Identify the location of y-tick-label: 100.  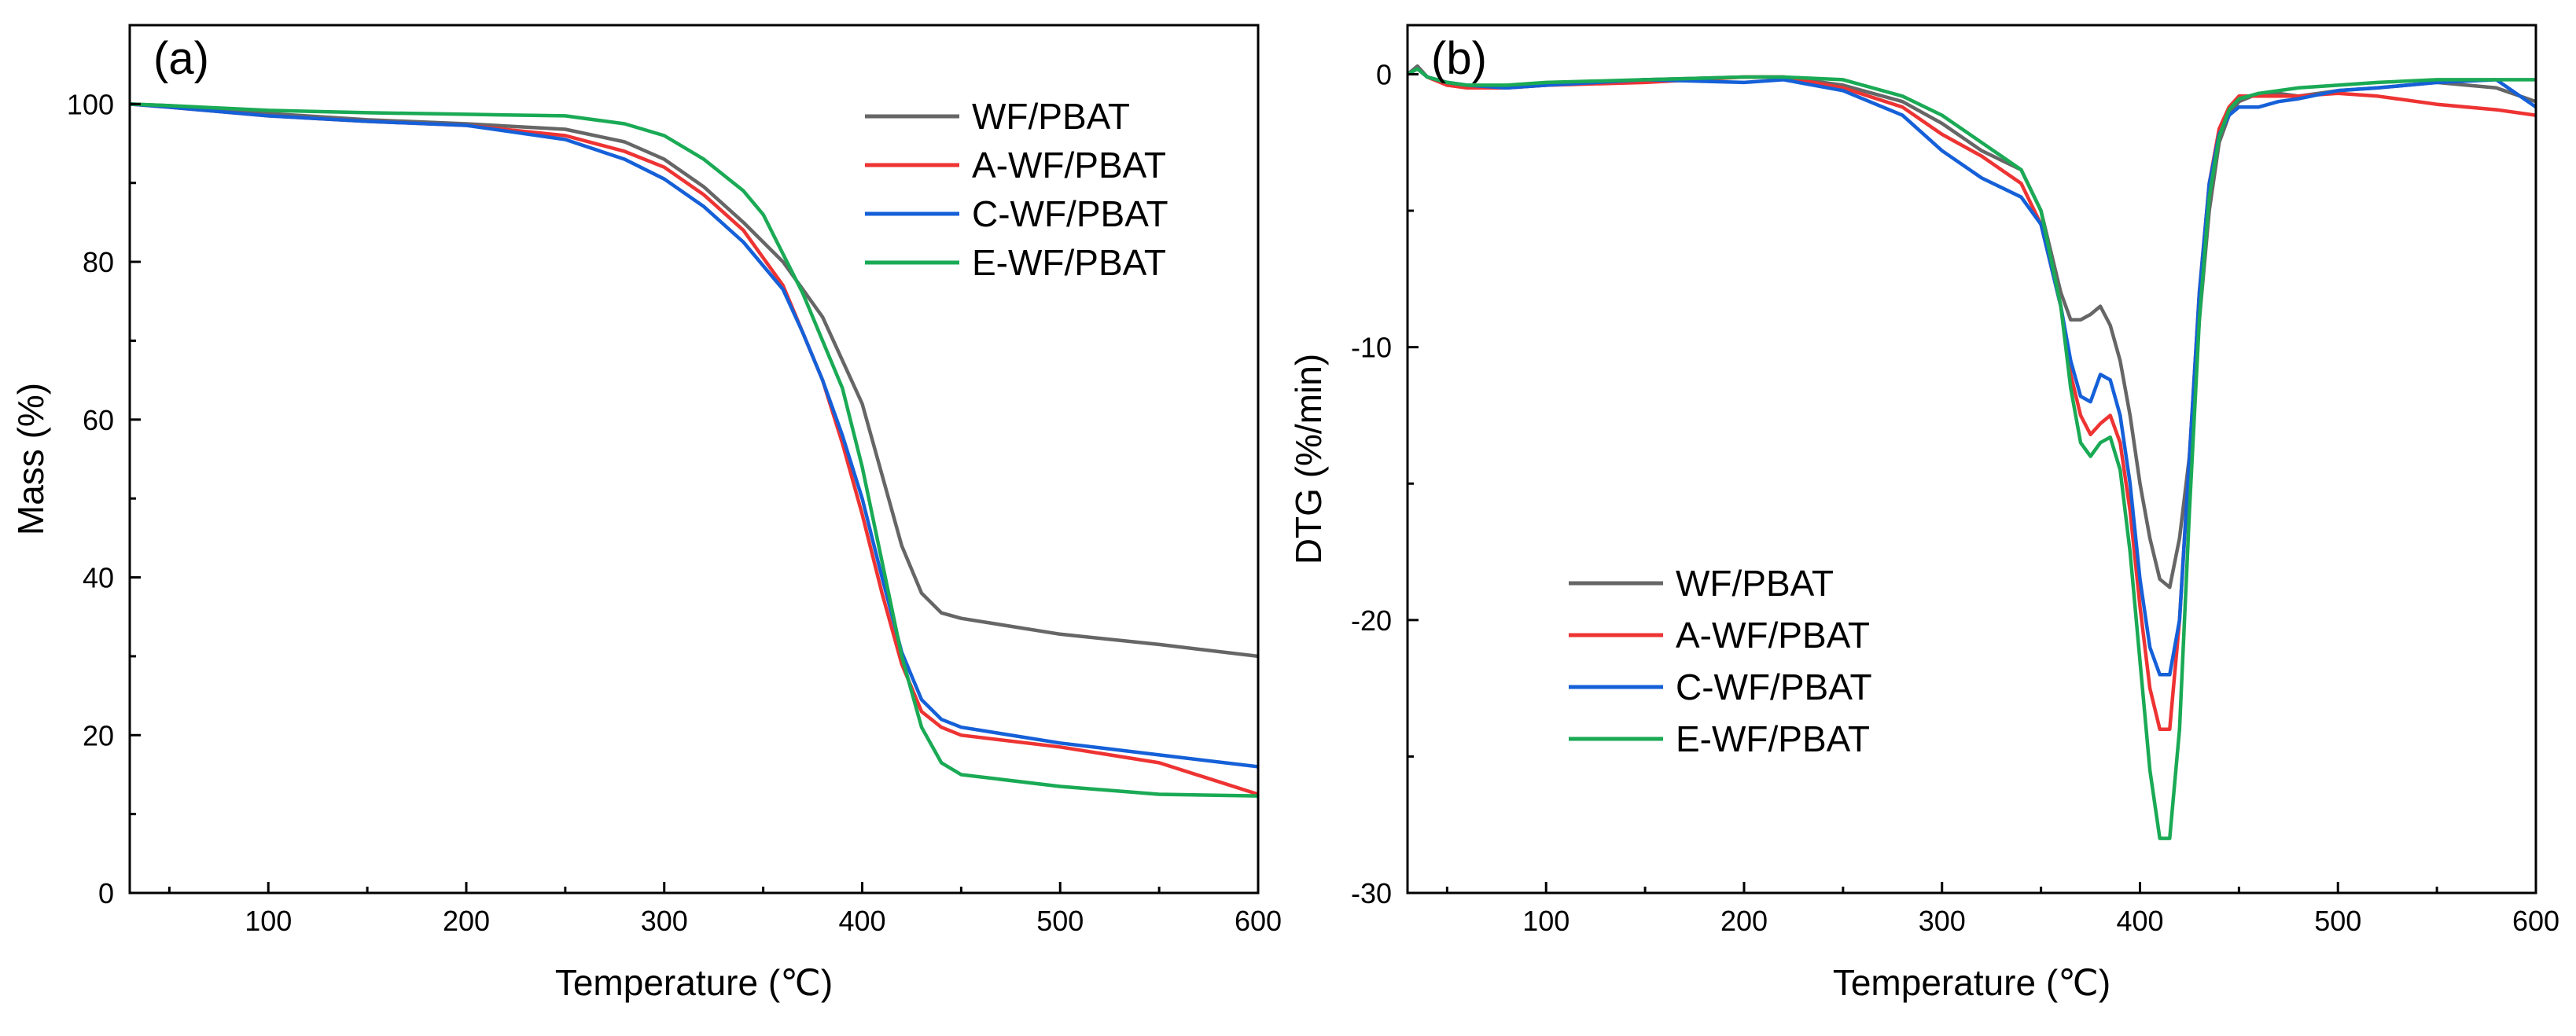
(90, 104).